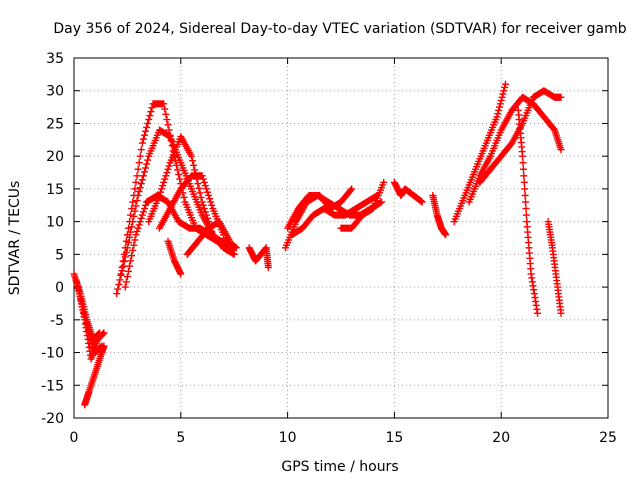 The width and height of the screenshot is (640, 480). What do you see at coordinates (55, 59) in the screenshot?
I see `y-tick-label: 35` at bounding box center [55, 59].